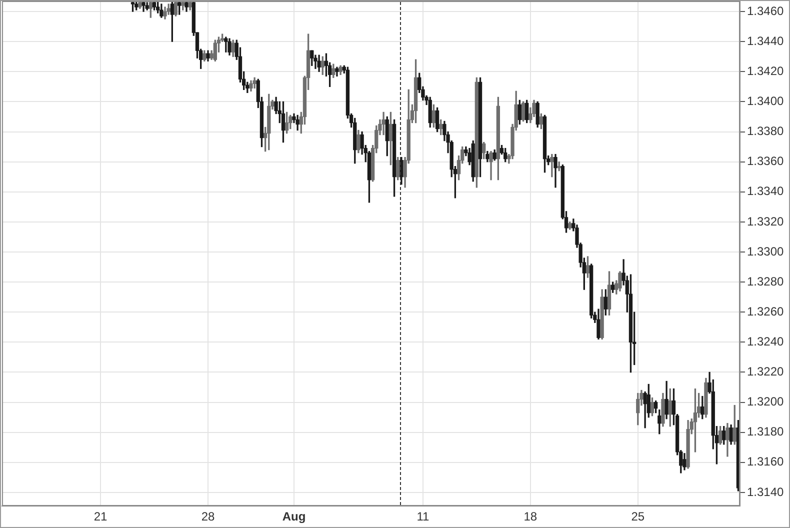 The image size is (790, 528). What do you see at coordinates (638, 517) in the screenshot?
I see `x-tick-label: 25` at bounding box center [638, 517].